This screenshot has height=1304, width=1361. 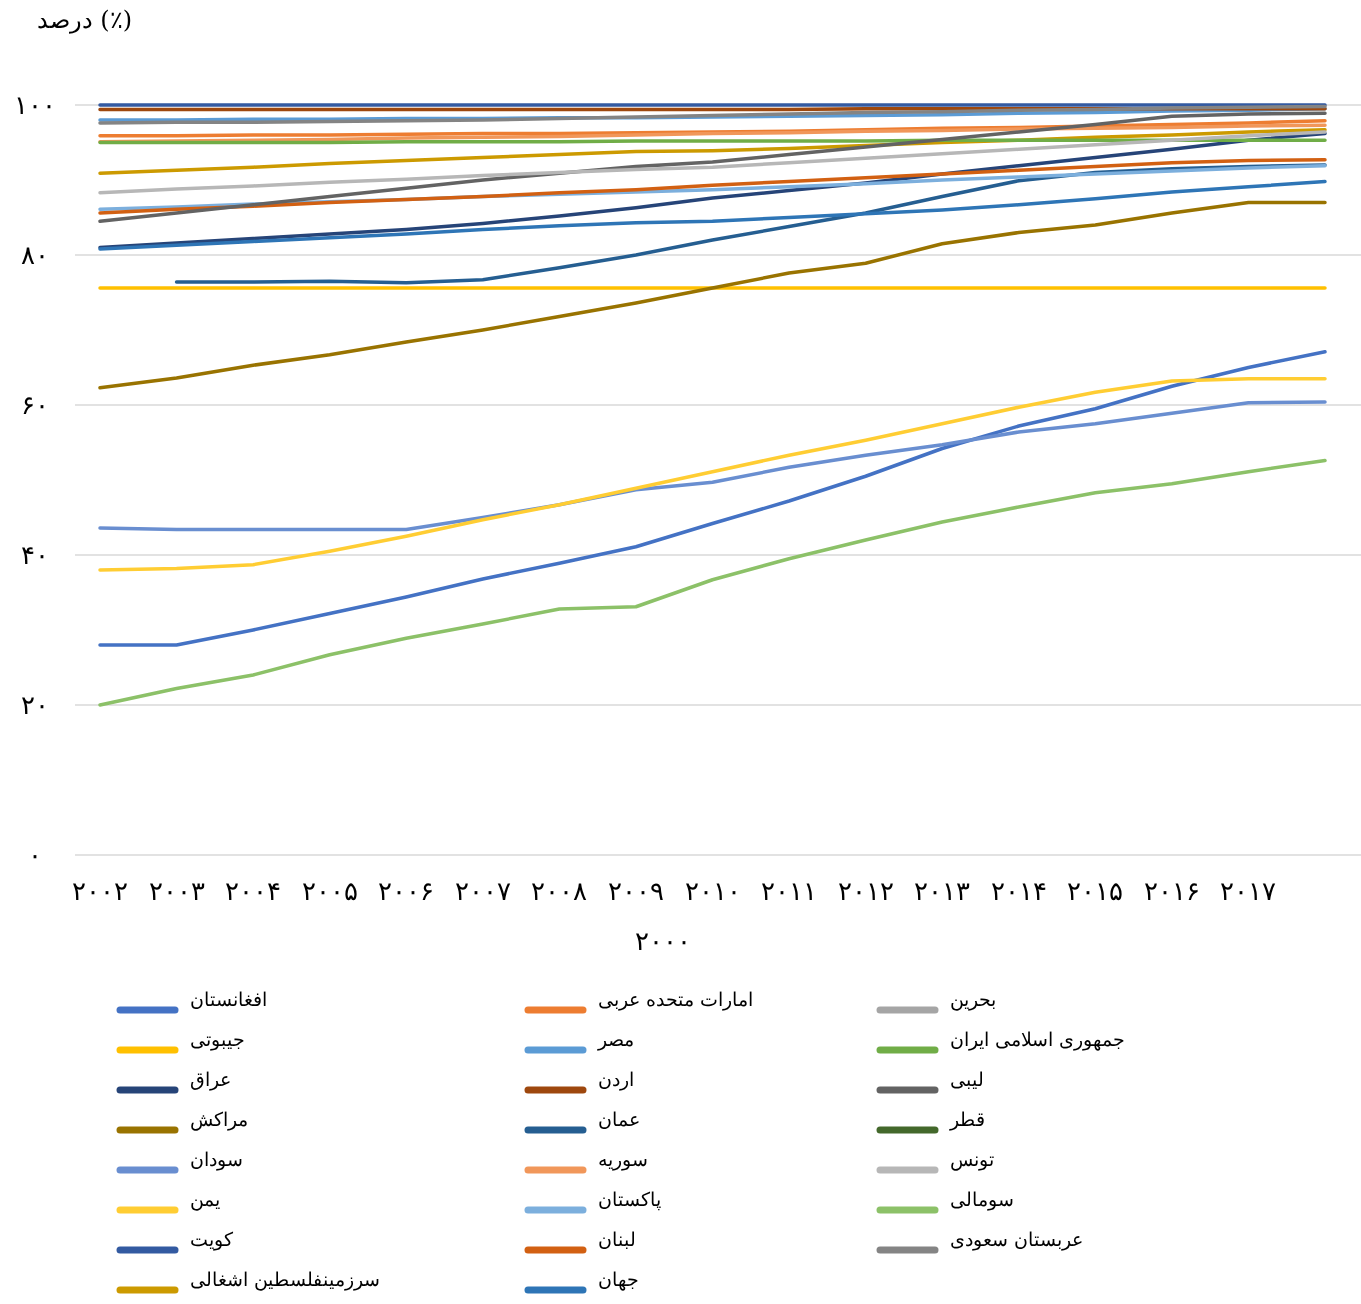 What do you see at coordinates (967, 1079) in the screenshot?
I see `legend-label: لیبی` at bounding box center [967, 1079].